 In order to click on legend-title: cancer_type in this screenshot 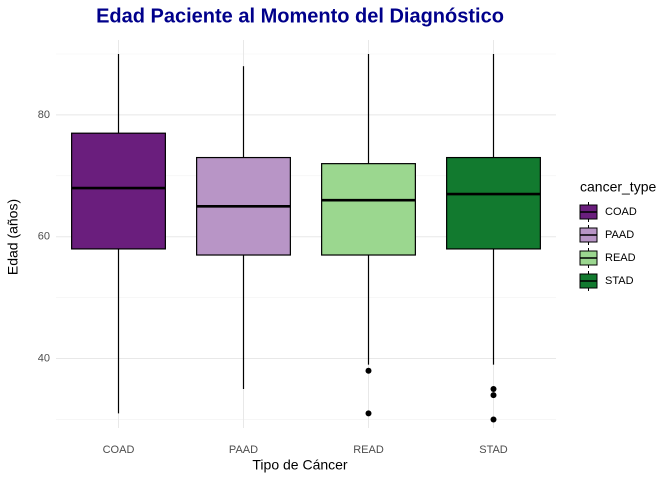, I will do `click(618, 187)`.